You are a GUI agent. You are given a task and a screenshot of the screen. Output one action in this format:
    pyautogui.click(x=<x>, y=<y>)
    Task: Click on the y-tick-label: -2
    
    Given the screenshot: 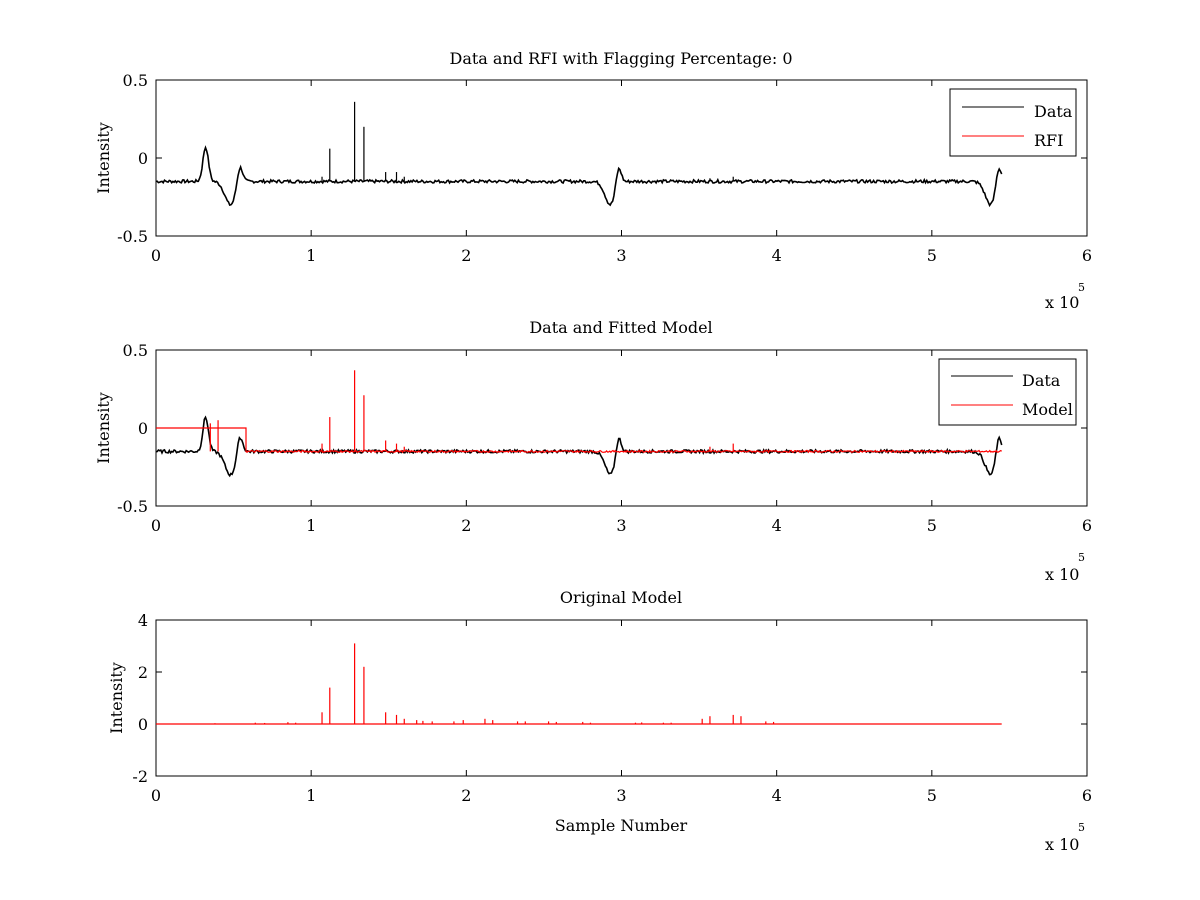 What is the action you would take?
    pyautogui.click(x=140, y=776)
    